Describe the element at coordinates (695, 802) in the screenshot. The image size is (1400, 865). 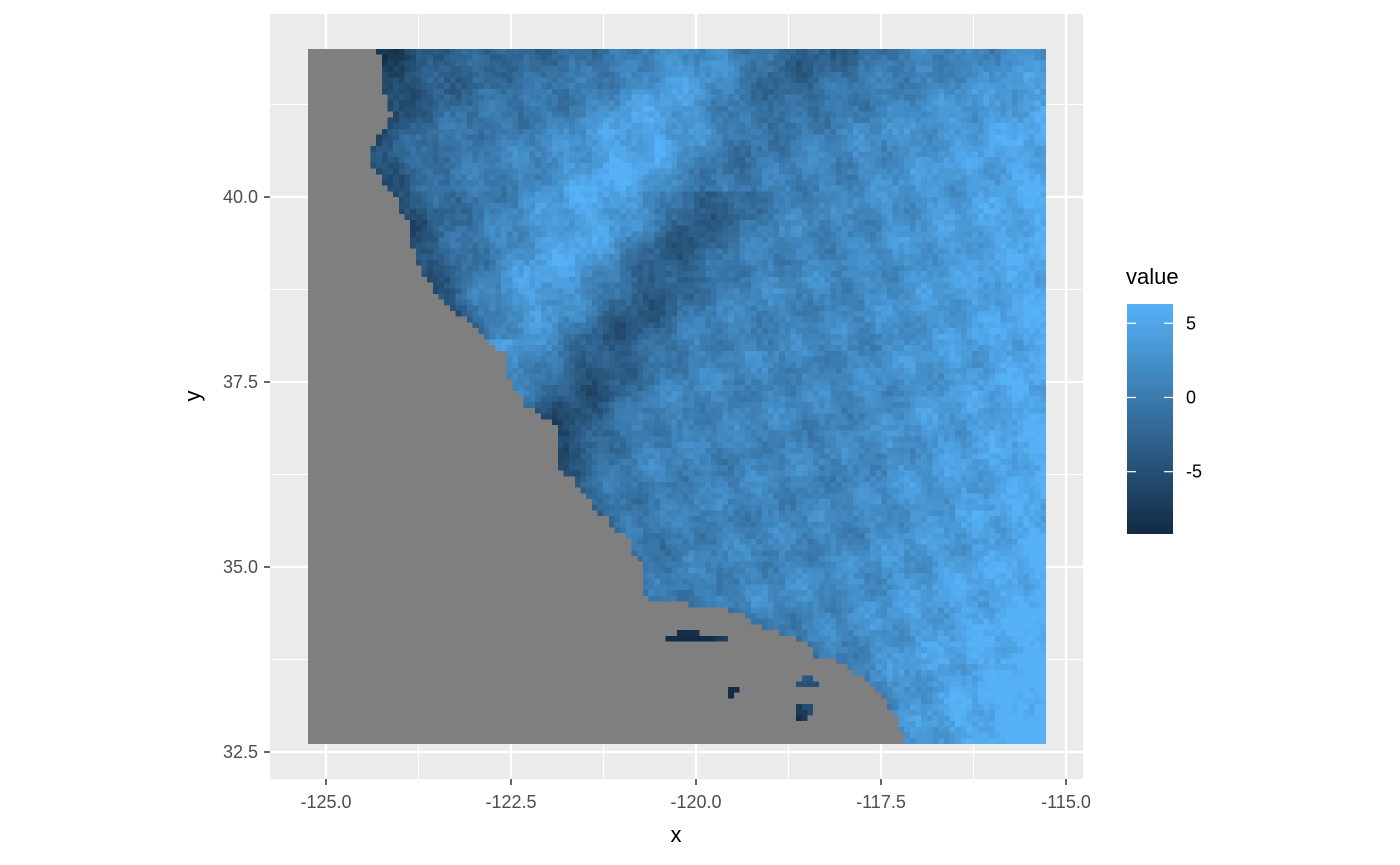
I see `x-tick-label: -120.0` at that location.